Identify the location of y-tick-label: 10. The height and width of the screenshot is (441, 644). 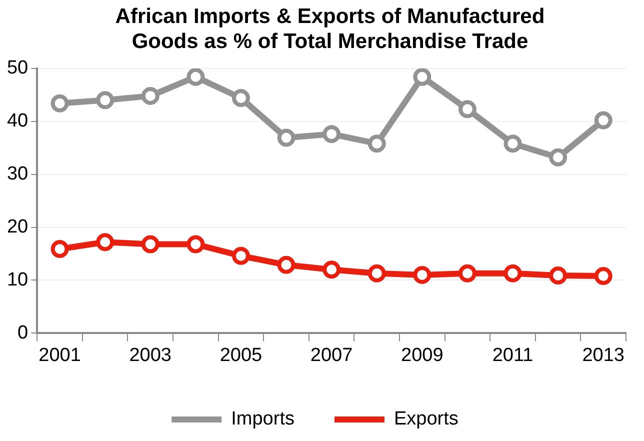
(17, 279).